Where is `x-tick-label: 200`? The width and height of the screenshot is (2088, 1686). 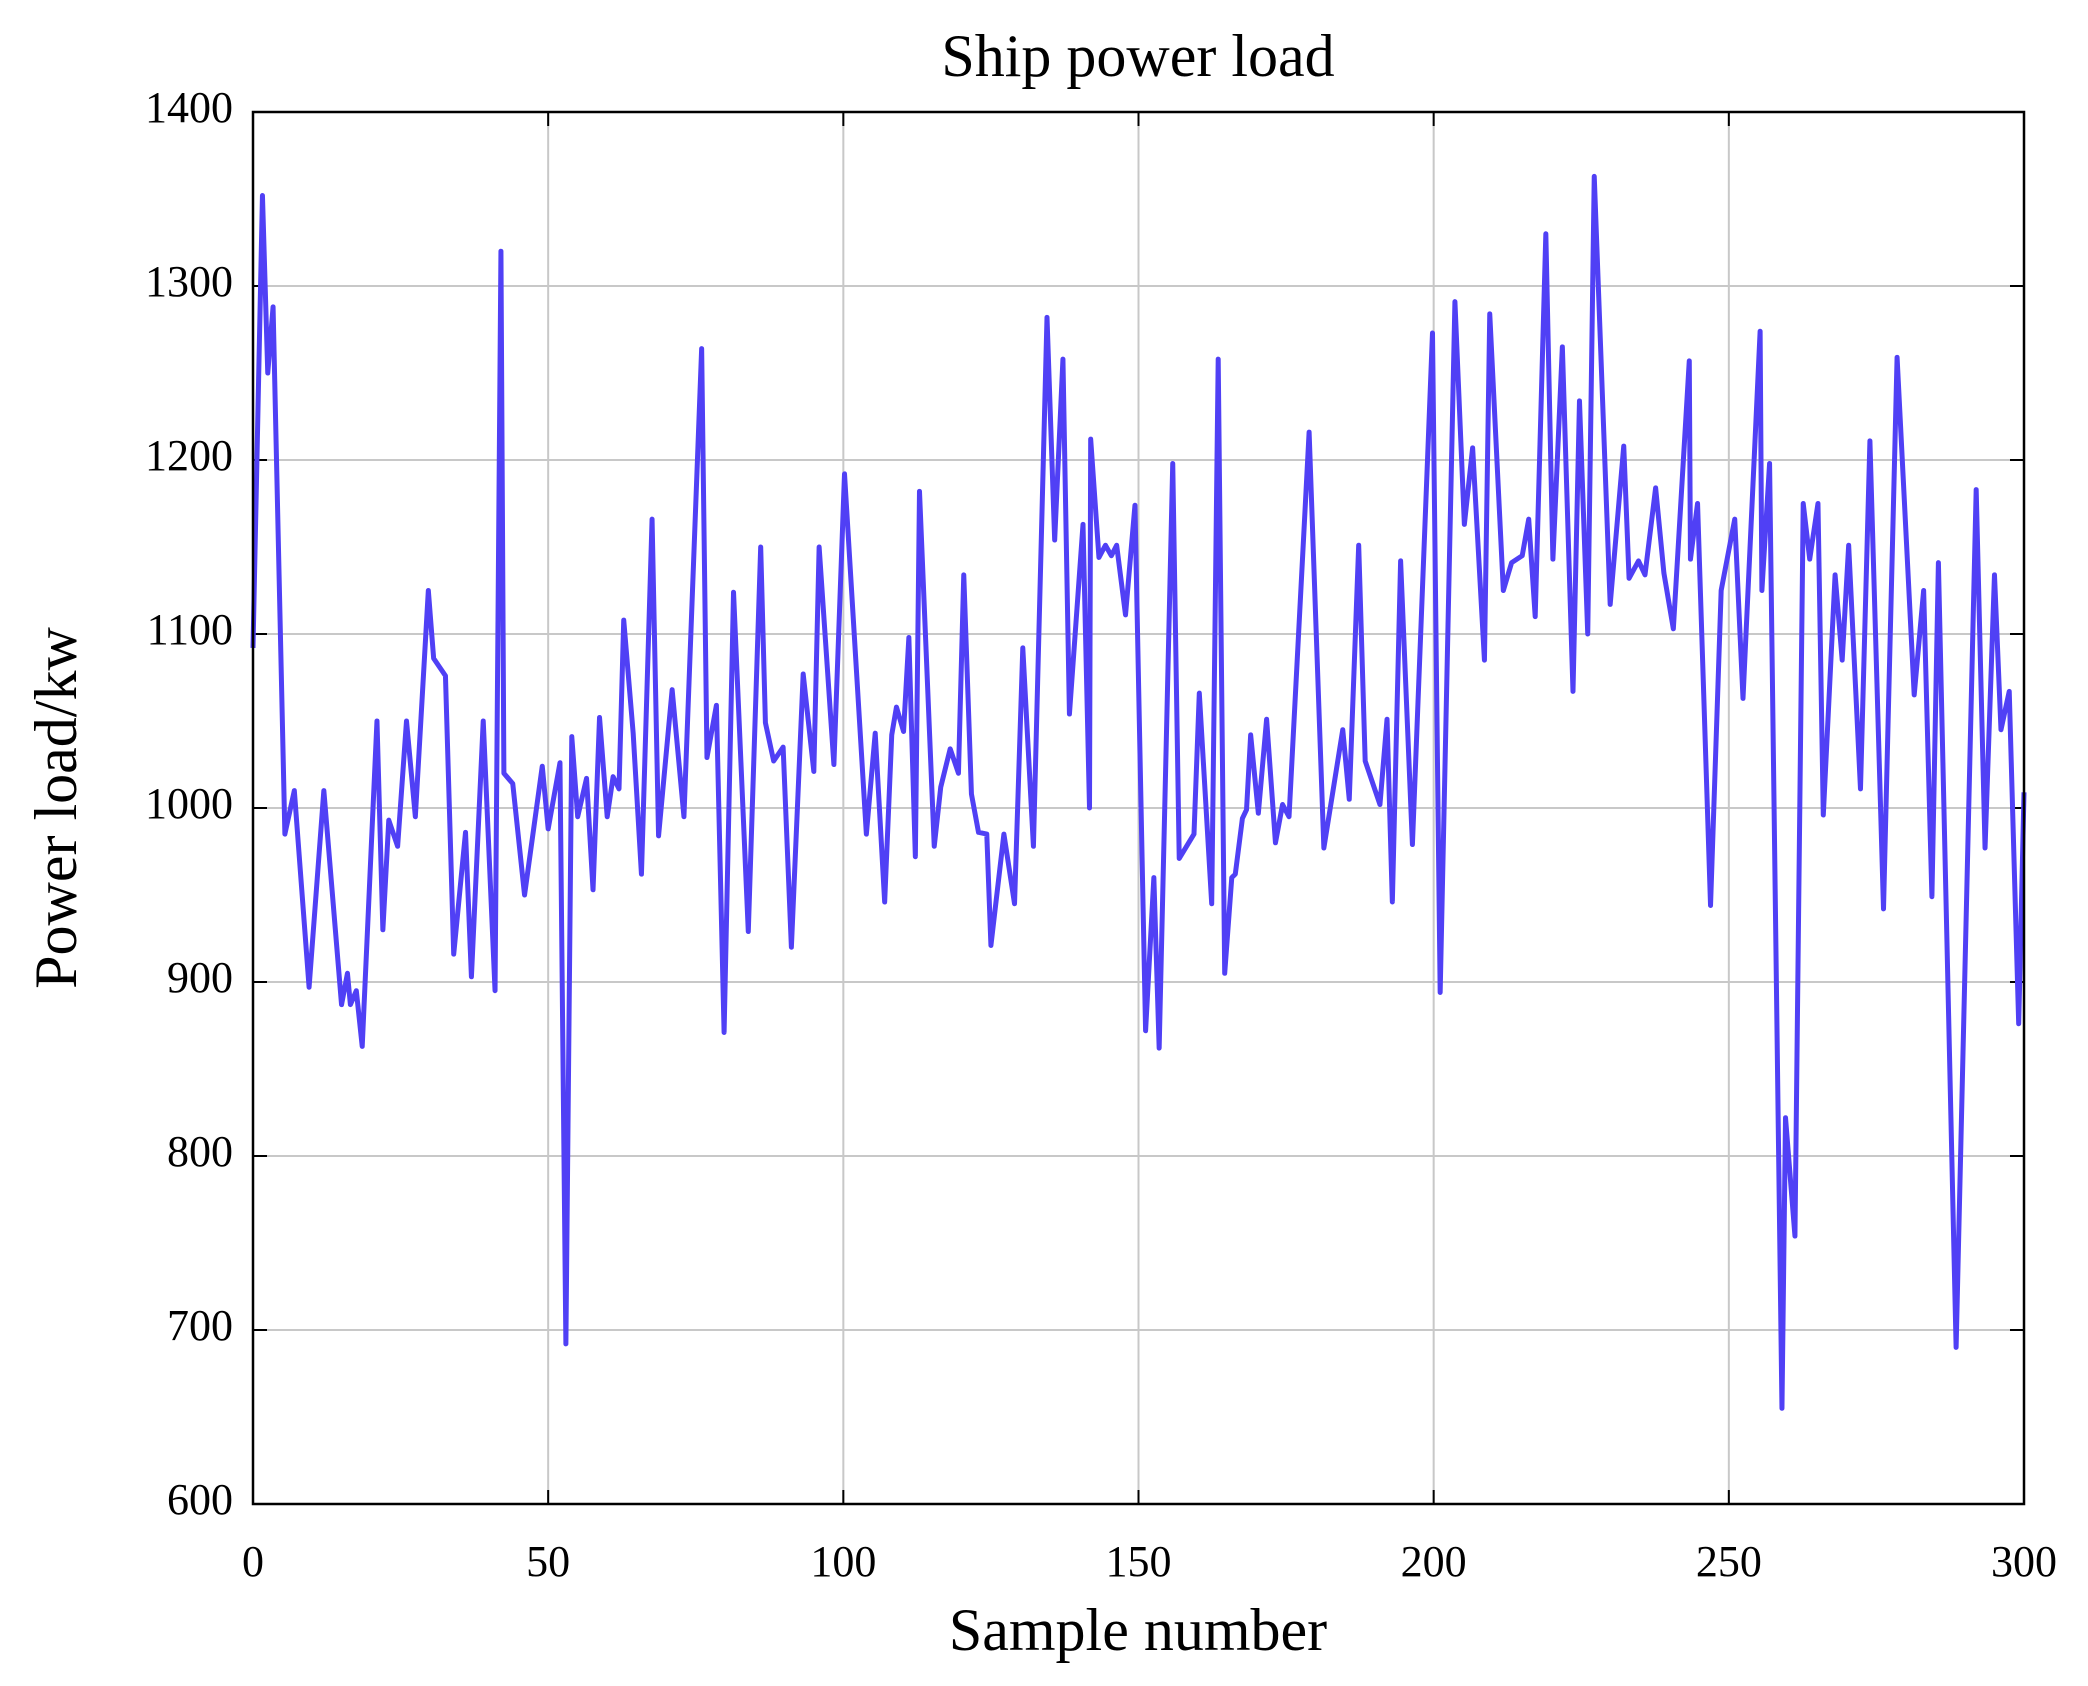 x-tick-label: 200 is located at coordinates (1434, 1561).